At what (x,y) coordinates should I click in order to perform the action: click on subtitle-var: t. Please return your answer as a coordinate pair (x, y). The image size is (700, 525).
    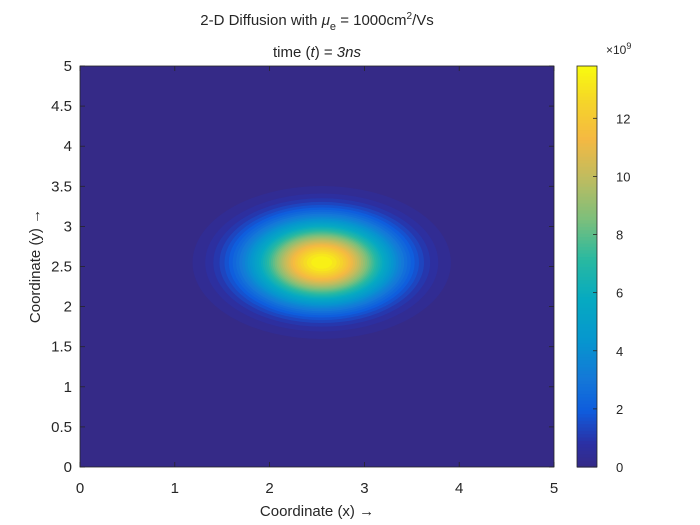
    Looking at the image, I should click on (313, 52).